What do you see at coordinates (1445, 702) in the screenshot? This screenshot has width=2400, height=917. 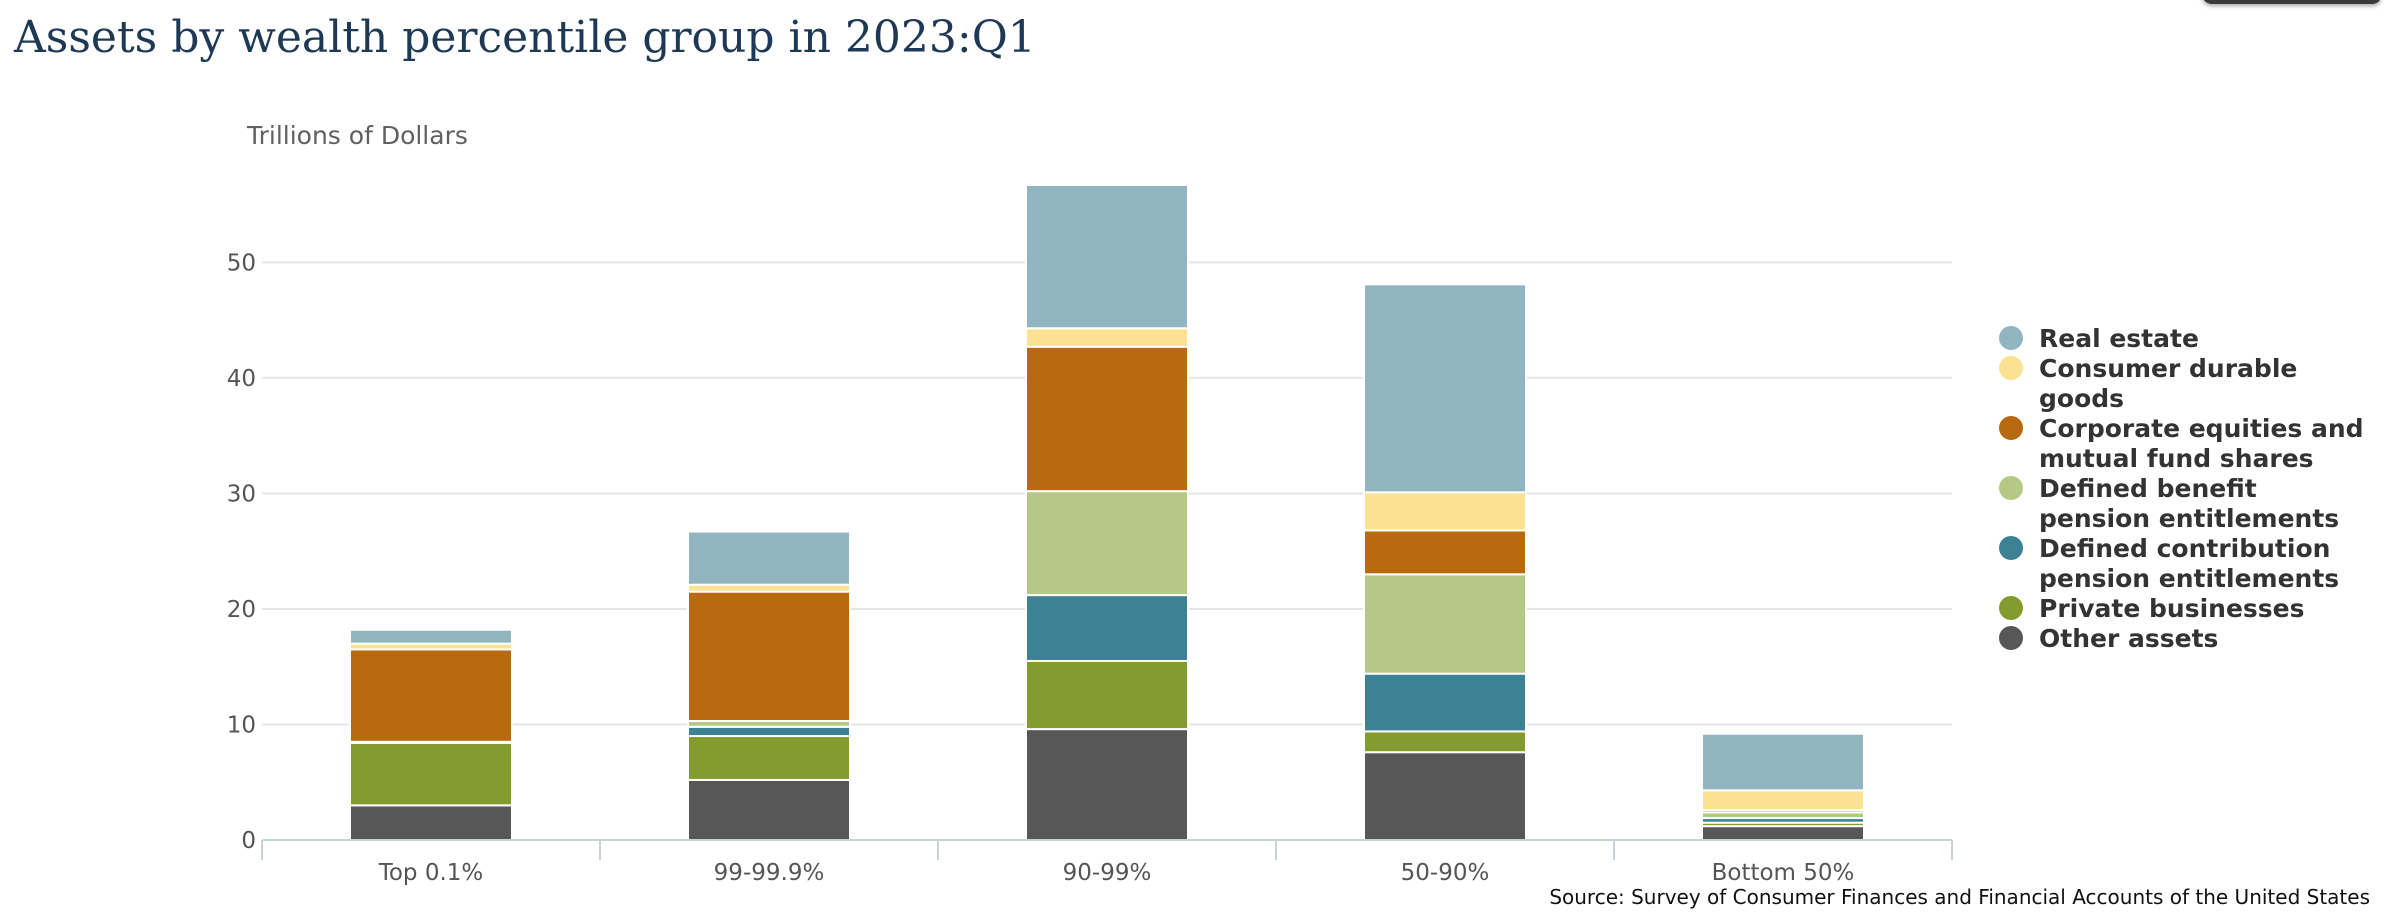 I see `bar-50-90-defined-contribution-pension-entitlements` at bounding box center [1445, 702].